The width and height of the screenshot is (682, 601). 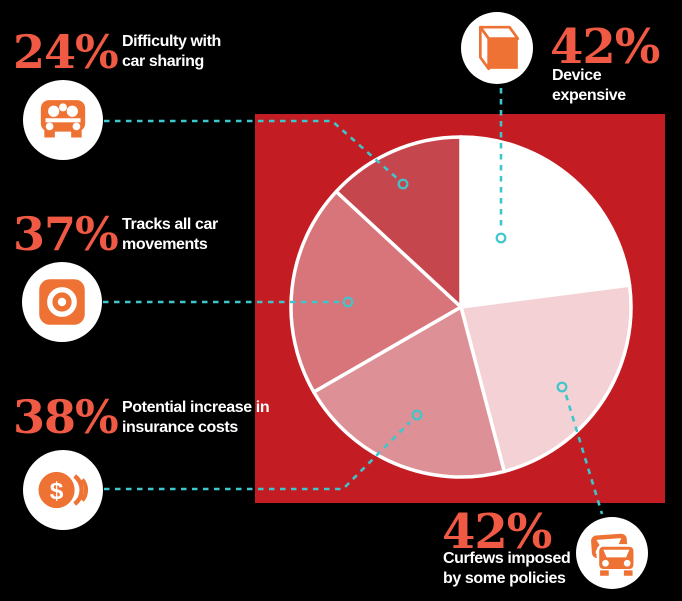 What do you see at coordinates (196, 418) in the screenshot?
I see `callout-label: Potential increase in insurance costs` at bounding box center [196, 418].